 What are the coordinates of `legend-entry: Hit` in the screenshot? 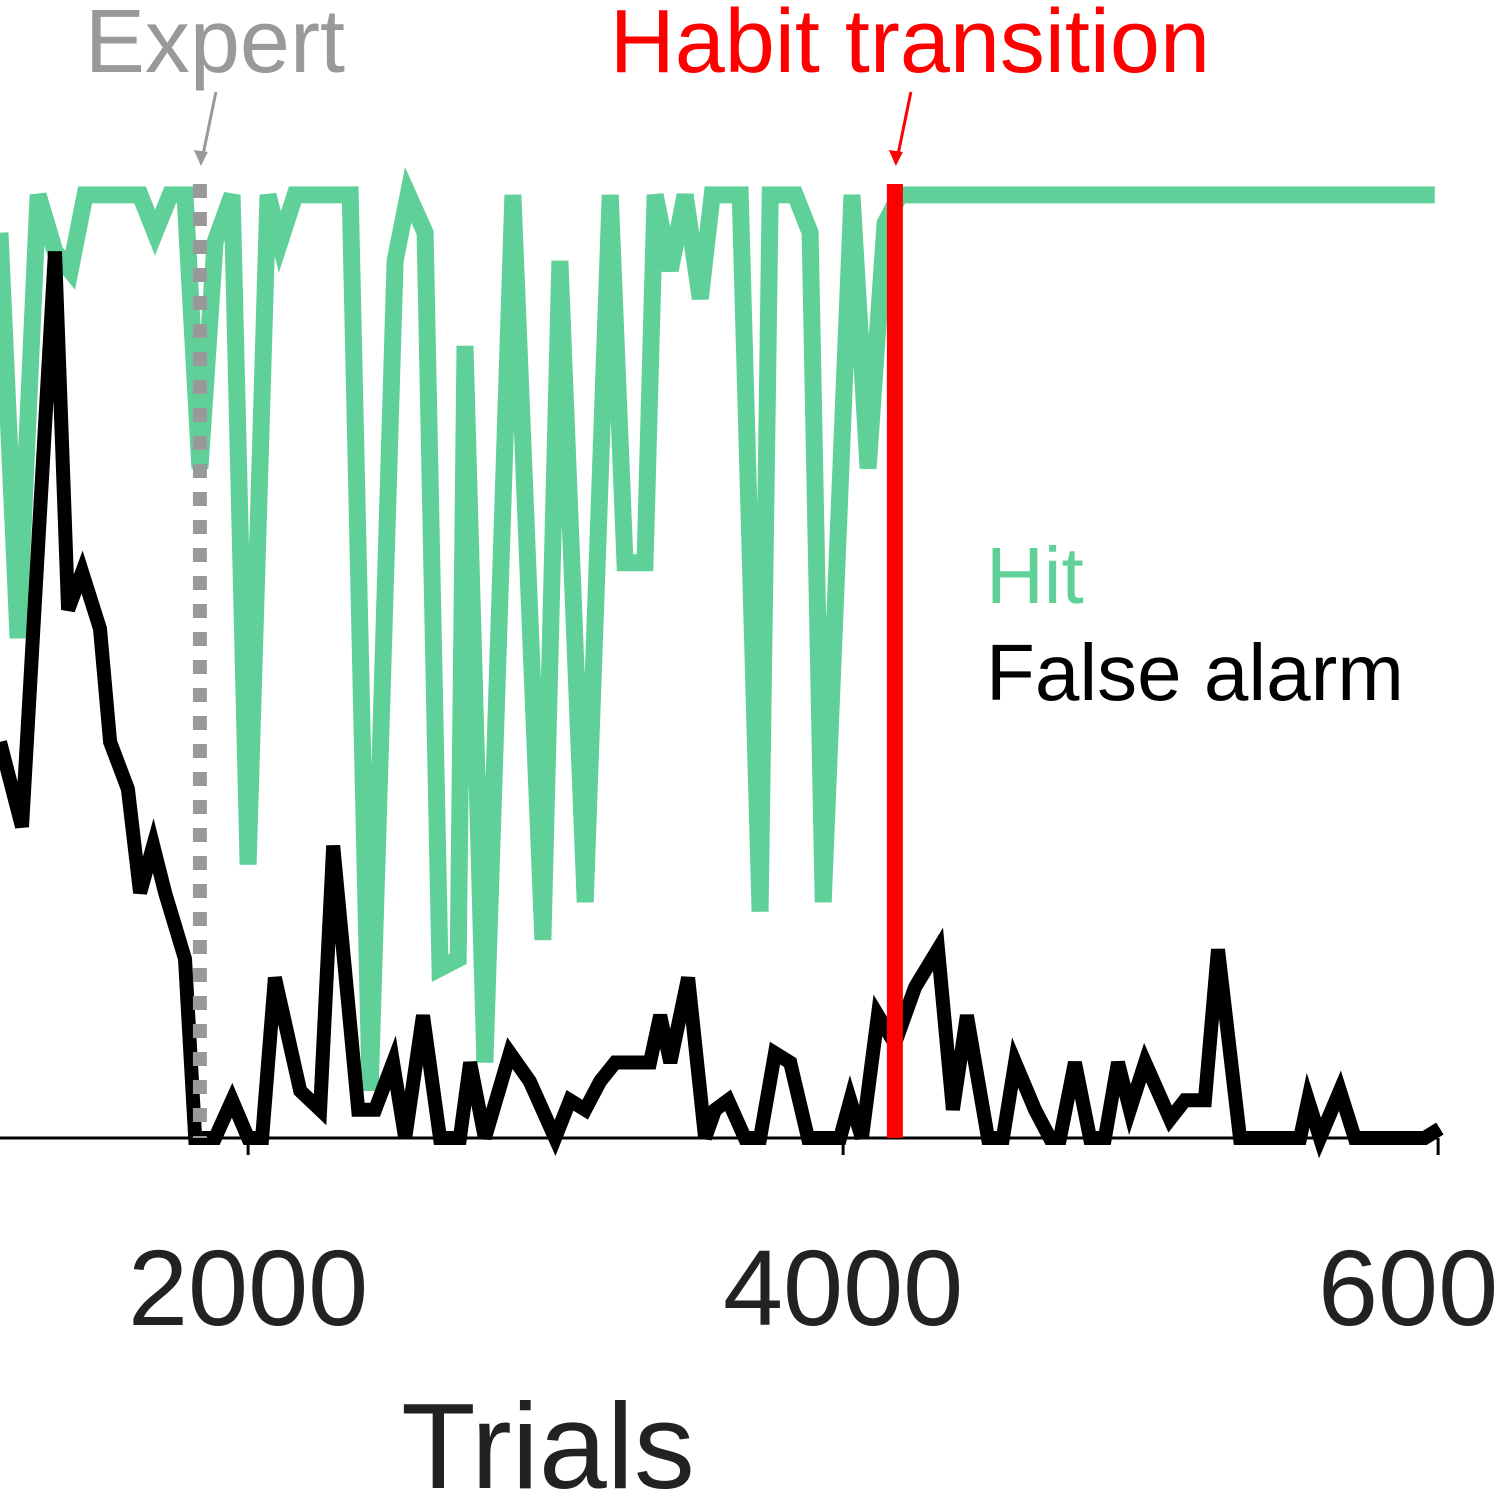 It's located at (1035, 575).